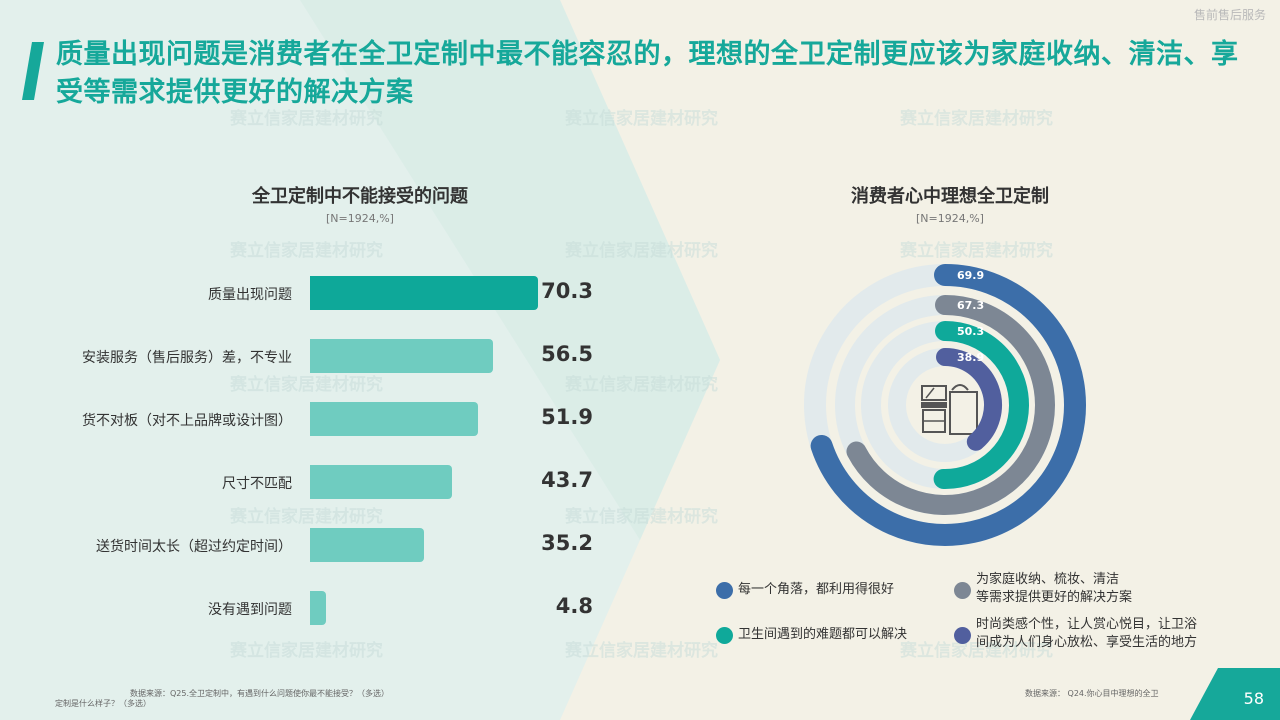 Image resolution: width=1280 pixels, height=720 pixels. I want to click on bar-category-label: 送货时间太长（超过约定时间）, so click(194, 547).